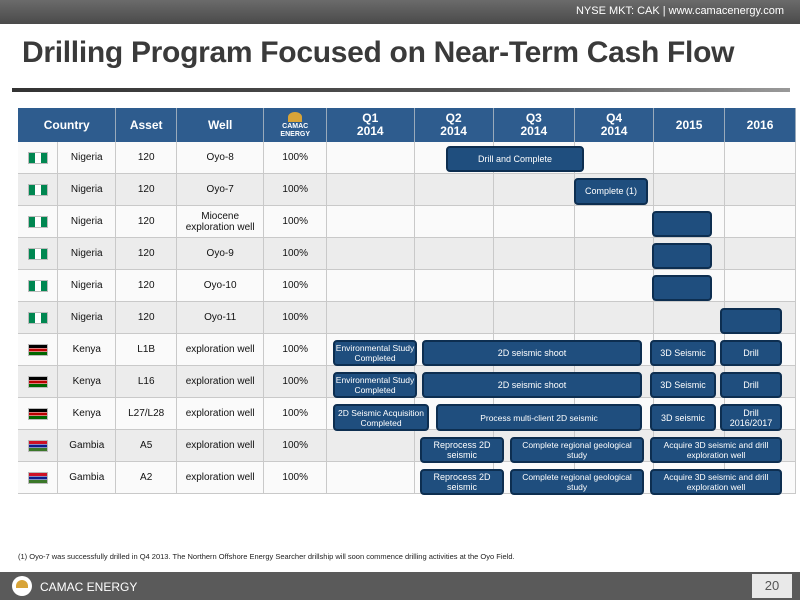  I want to click on activity-bar: Drill, so click(751, 353).